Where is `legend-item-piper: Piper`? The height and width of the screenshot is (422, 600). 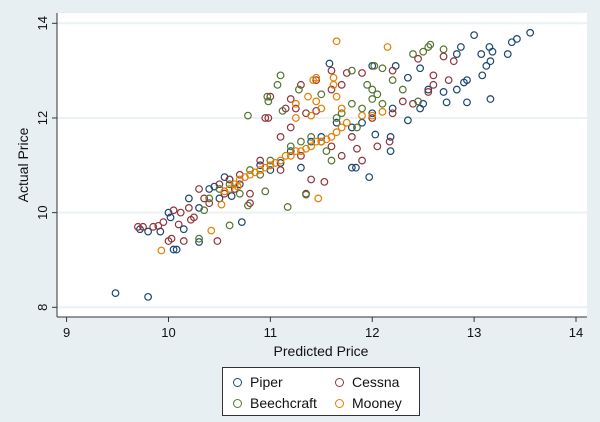
legend-item-piper: Piper is located at coordinates (258, 382).